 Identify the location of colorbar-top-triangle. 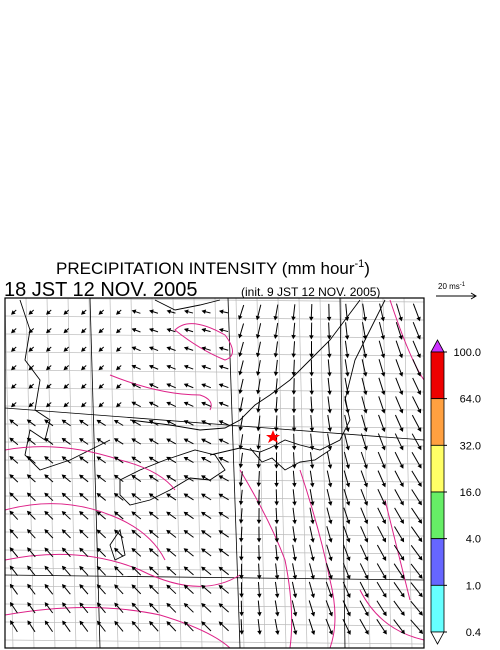
(437, 346).